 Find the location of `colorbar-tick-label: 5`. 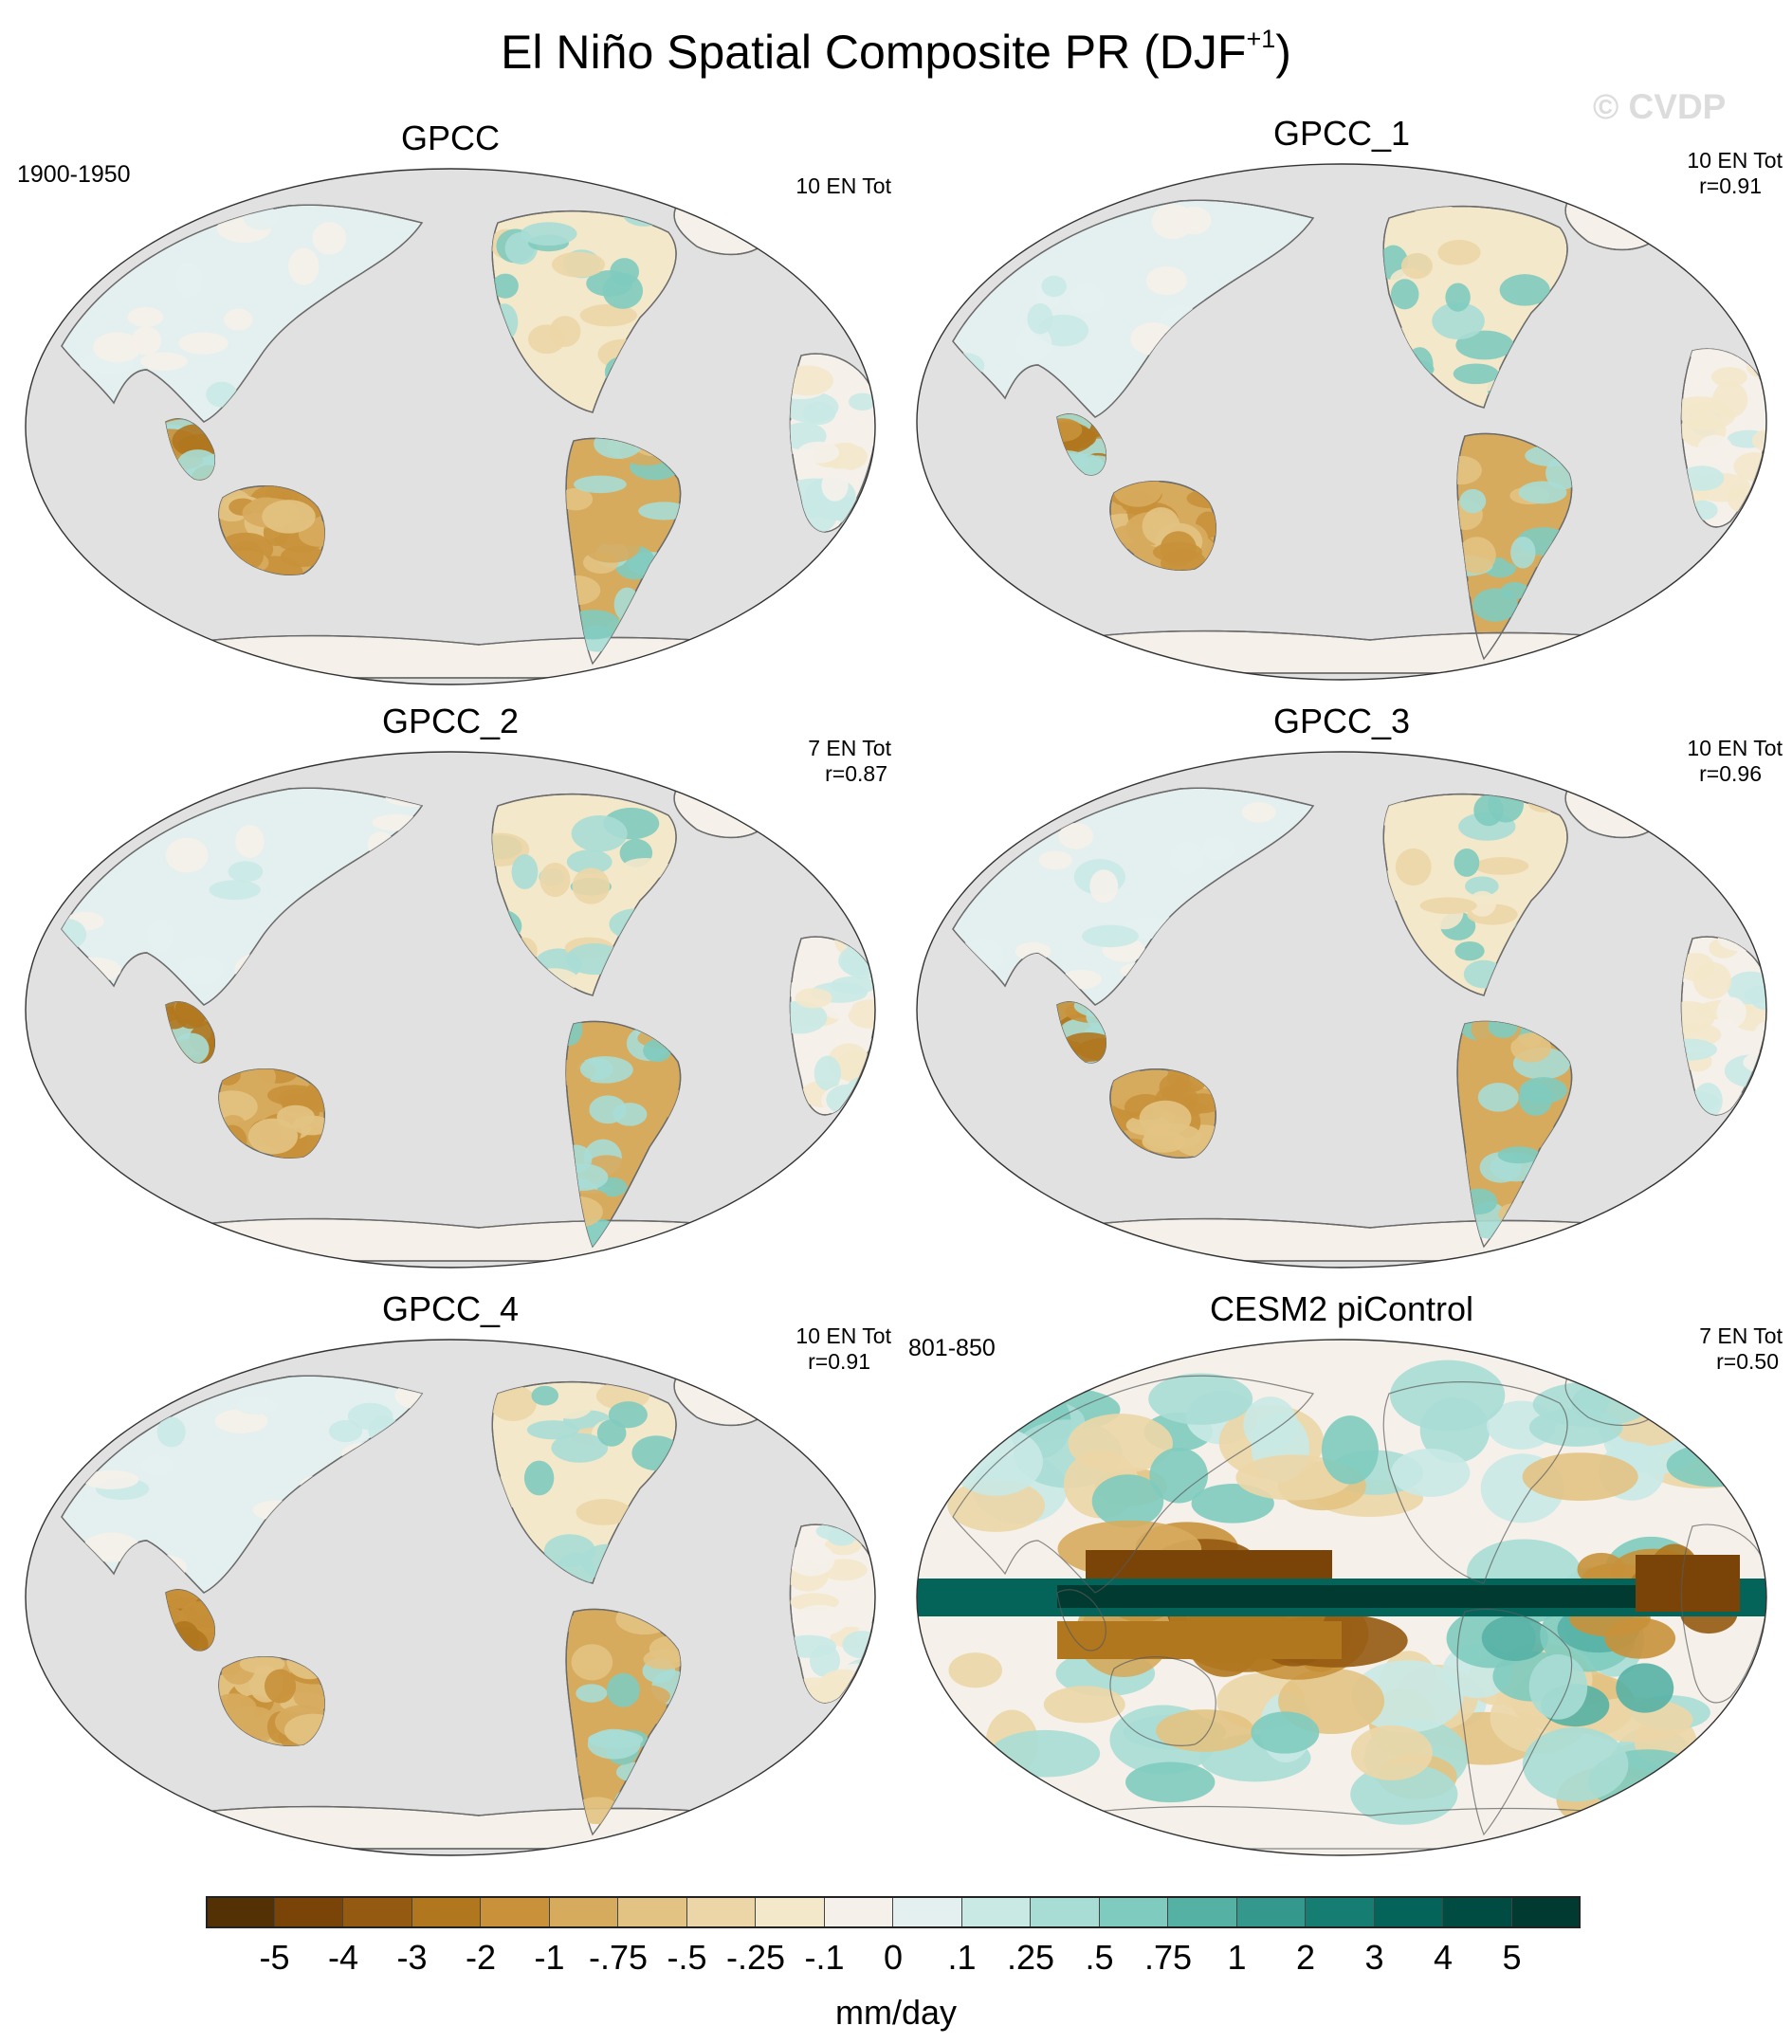

colorbar-tick-label: 5 is located at coordinates (1512, 1957).